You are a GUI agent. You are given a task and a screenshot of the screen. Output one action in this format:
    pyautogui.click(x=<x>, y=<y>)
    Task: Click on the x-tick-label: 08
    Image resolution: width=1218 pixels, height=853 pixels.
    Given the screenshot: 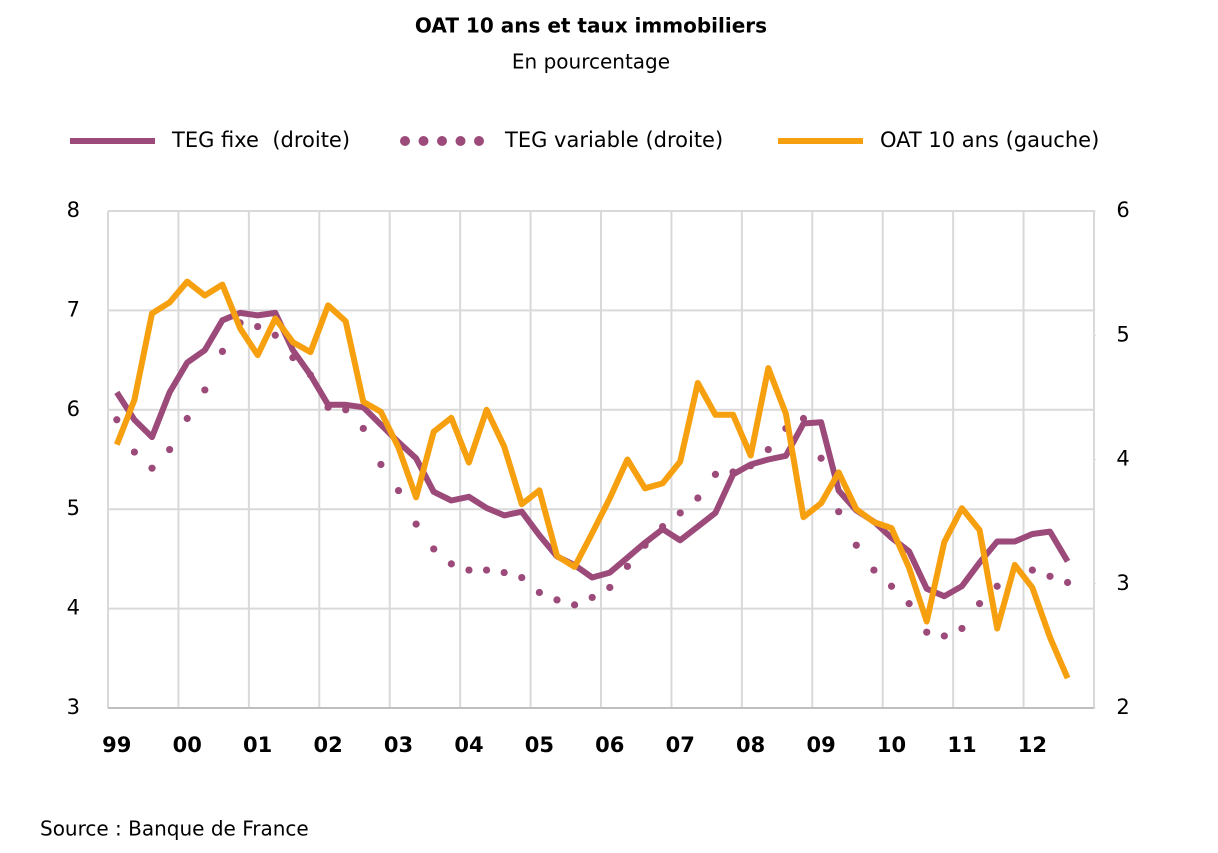 What is the action you would take?
    pyautogui.click(x=750, y=745)
    